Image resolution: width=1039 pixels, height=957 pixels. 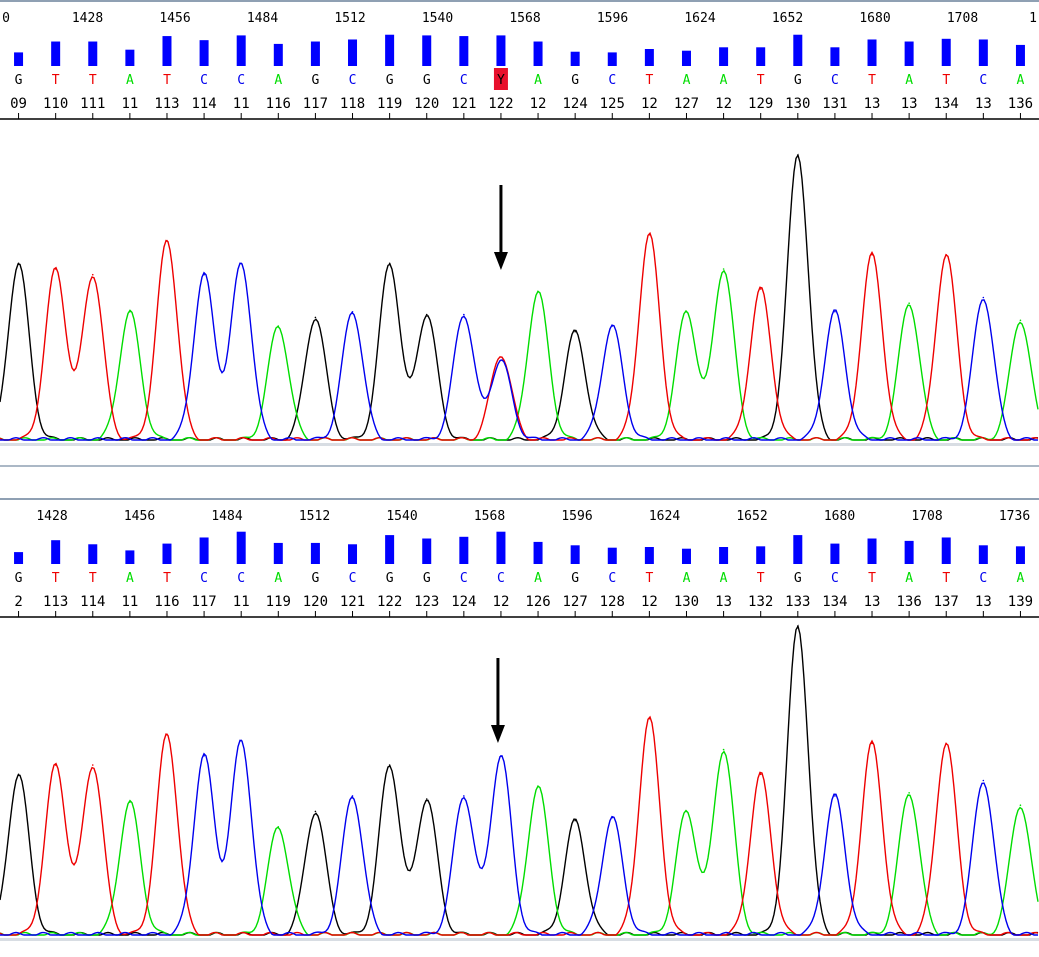 What do you see at coordinates (315, 602) in the screenshot?
I see `base-index-label: 120` at bounding box center [315, 602].